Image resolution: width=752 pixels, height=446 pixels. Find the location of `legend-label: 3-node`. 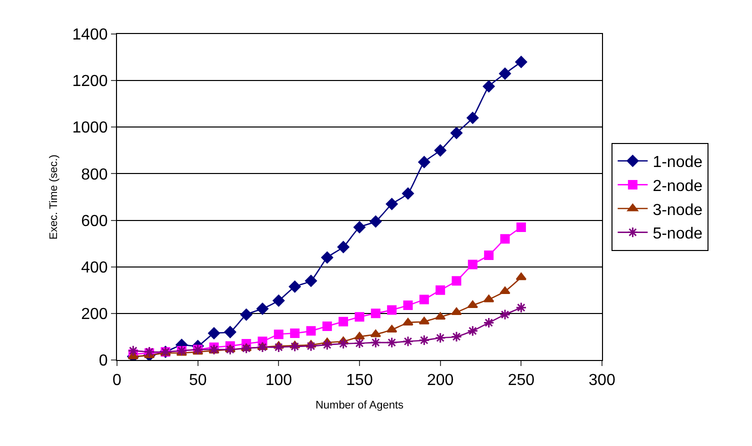

legend-label: 3-node is located at coordinates (677, 210).